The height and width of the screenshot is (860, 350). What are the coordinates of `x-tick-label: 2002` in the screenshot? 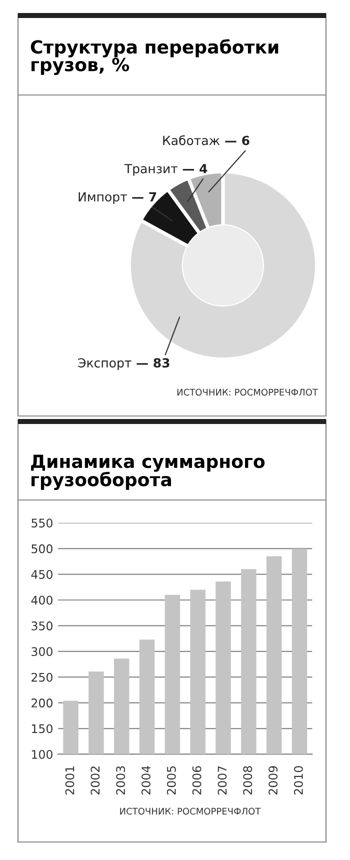 It's located at (95, 780).